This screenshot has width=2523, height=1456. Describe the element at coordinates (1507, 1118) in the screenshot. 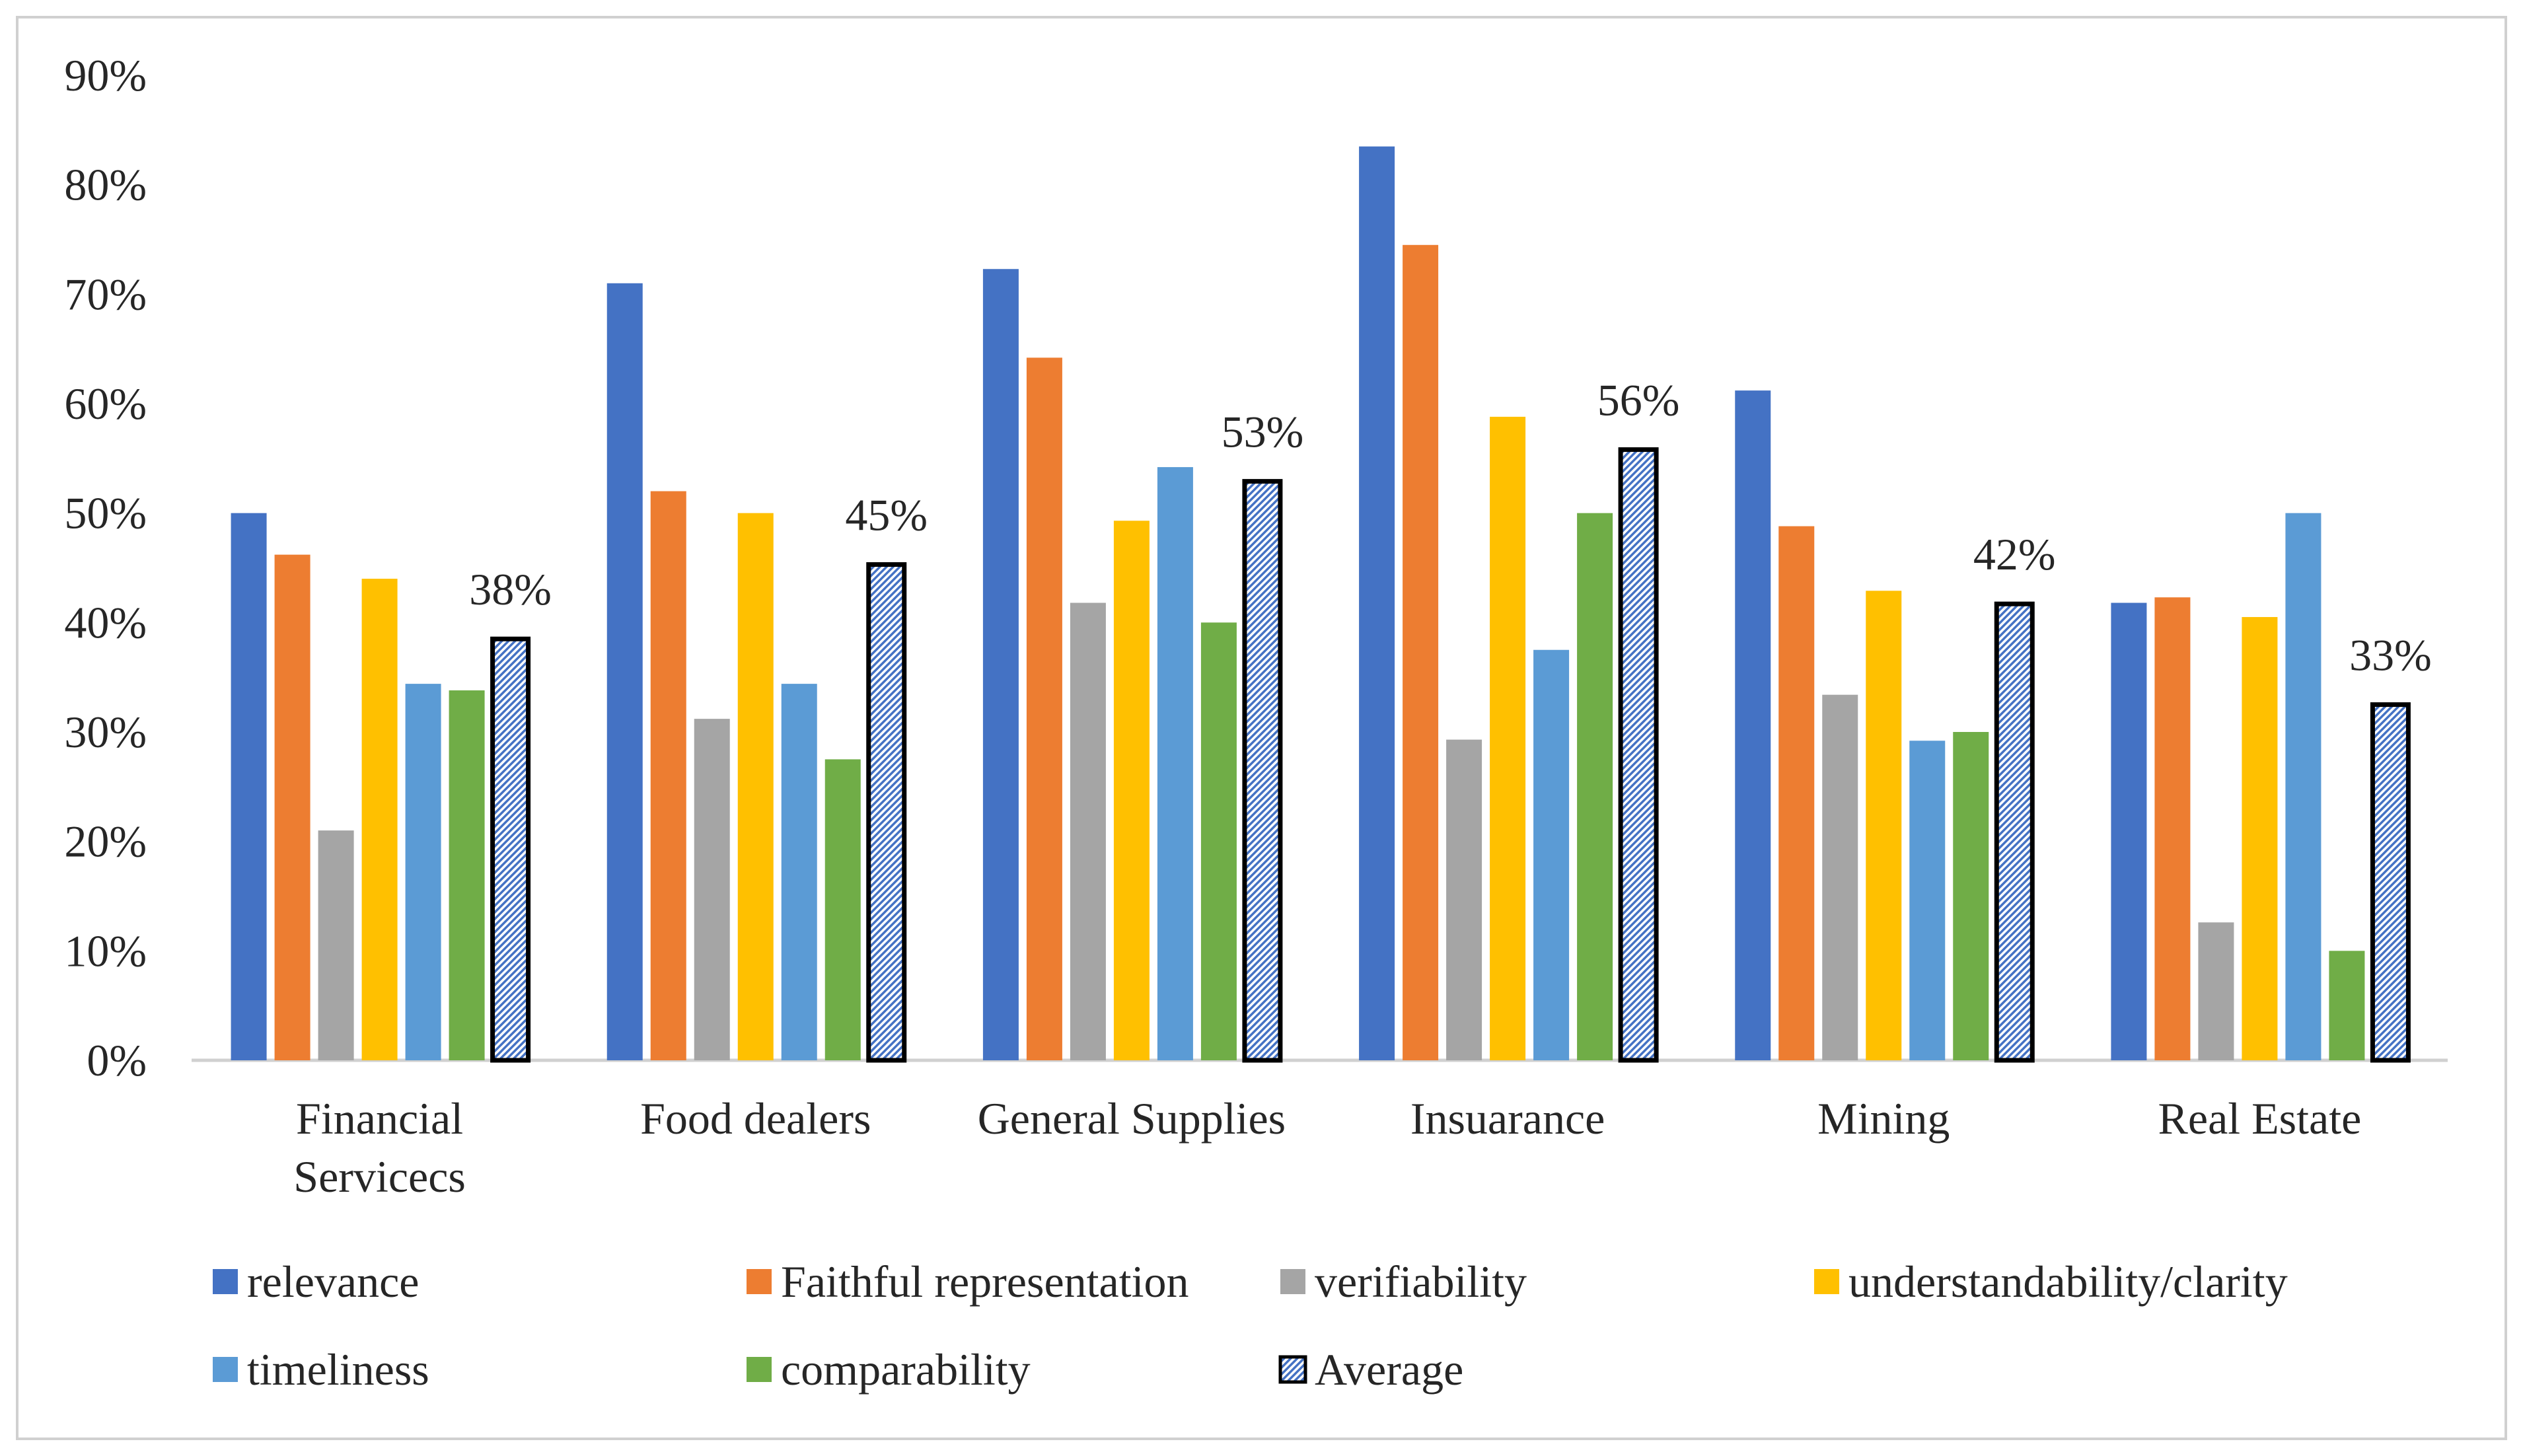

I see `category-label: Insuarance` at that location.